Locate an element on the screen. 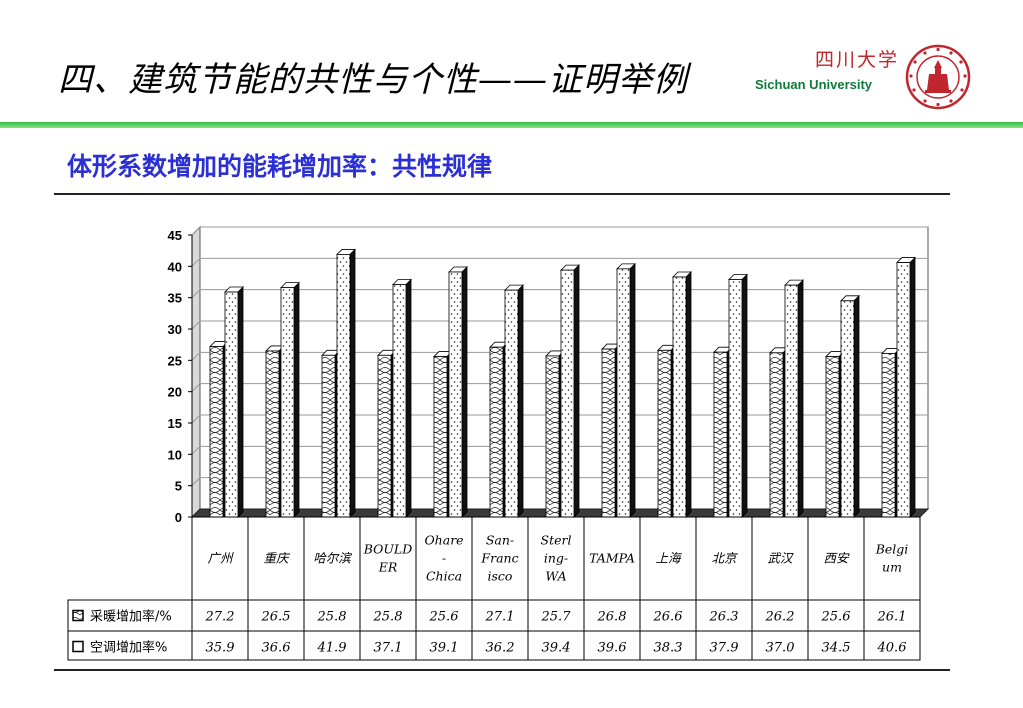 Image resolution: width=1023 pixels, height=708 pixels. header-accent-bar is located at coordinates (511, 125).